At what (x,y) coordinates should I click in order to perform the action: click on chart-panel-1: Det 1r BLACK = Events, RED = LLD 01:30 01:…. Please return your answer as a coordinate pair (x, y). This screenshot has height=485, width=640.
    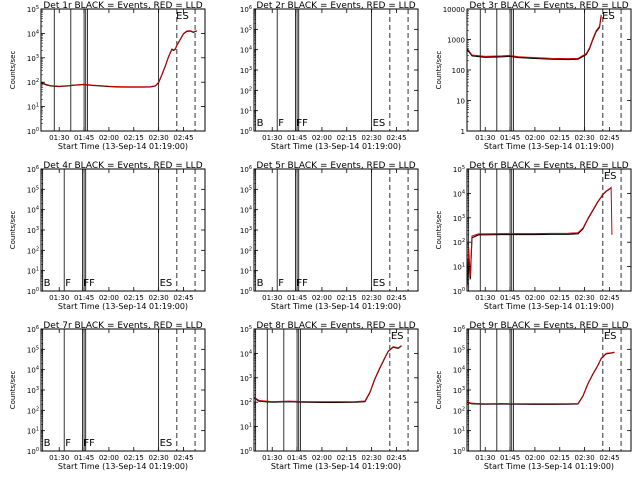
    Looking at the image, I should click on (107, 76).